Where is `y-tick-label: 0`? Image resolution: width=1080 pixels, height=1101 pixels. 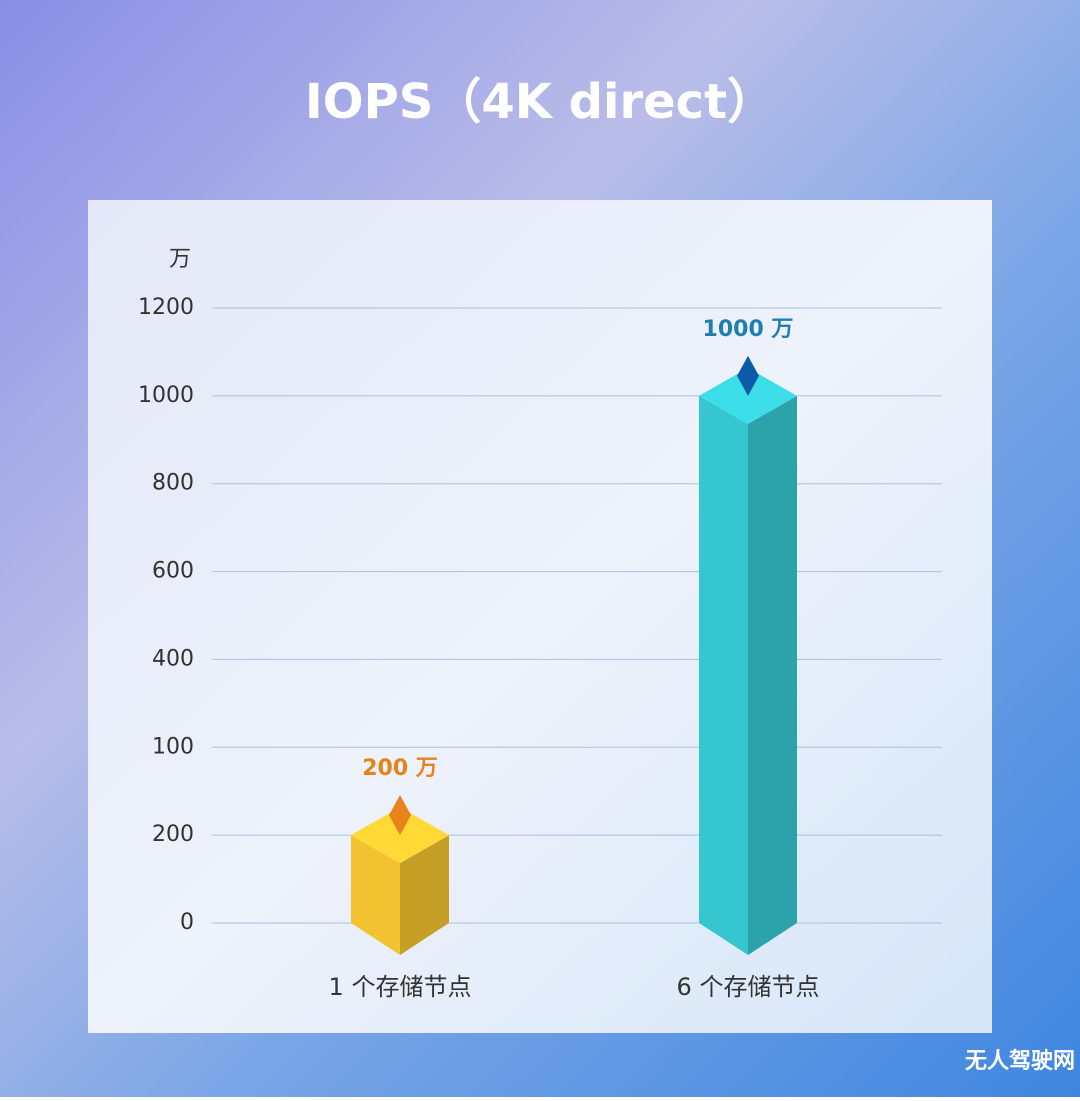
y-tick-label: 0 is located at coordinates (187, 922).